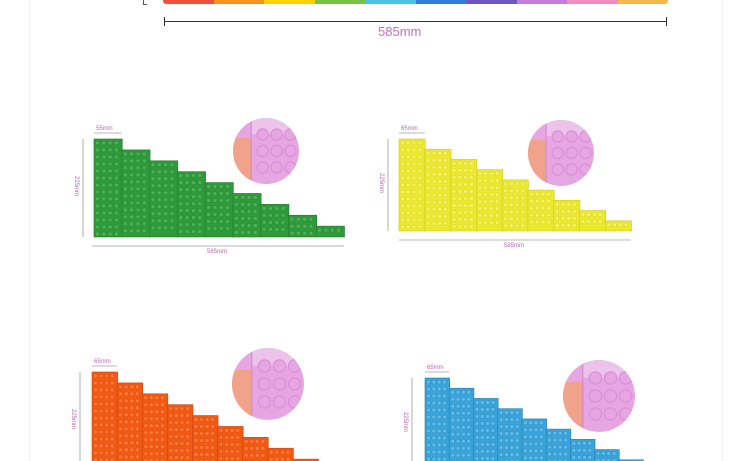 This screenshot has width=750, height=461. Describe the element at coordinates (276, 167) in the screenshot. I see `zoom-bubble` at that location.